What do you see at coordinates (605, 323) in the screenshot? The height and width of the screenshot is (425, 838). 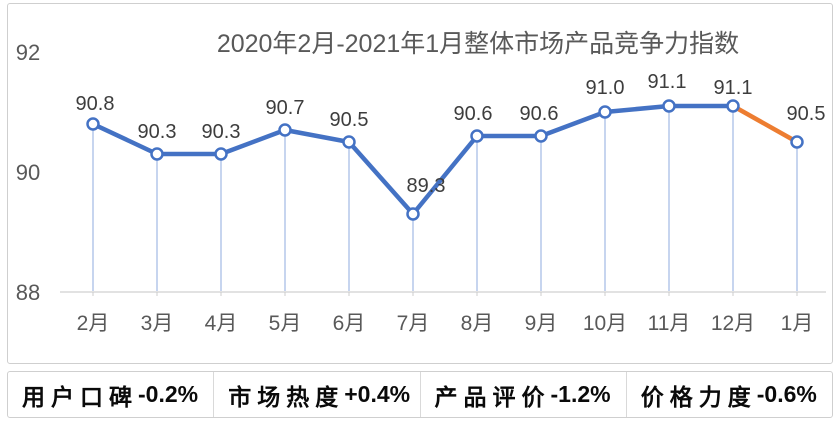 I see `x-axis-label: 10月` at bounding box center [605, 323].